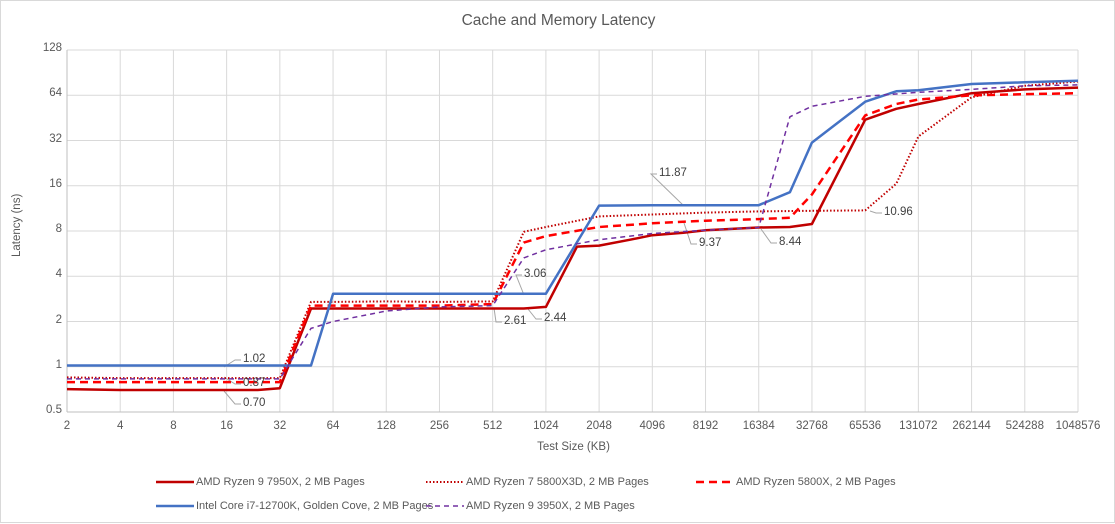  What do you see at coordinates (445, 482) in the screenshot?
I see `legend-swatch-dotted-darkred` at bounding box center [445, 482].